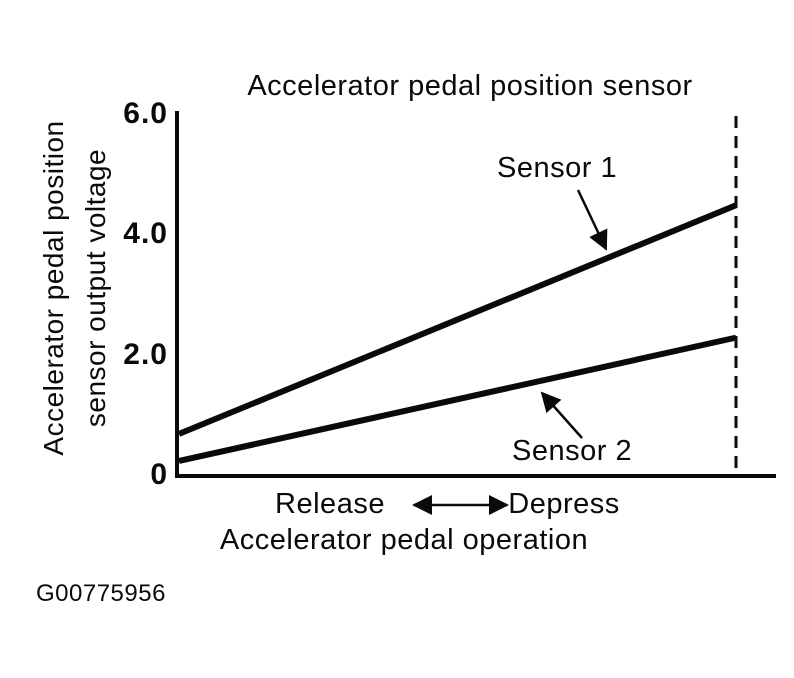 The height and width of the screenshot is (678, 794). What do you see at coordinates (404, 540) in the screenshot?
I see `x-axis-label: Accelerator pedal operation` at bounding box center [404, 540].